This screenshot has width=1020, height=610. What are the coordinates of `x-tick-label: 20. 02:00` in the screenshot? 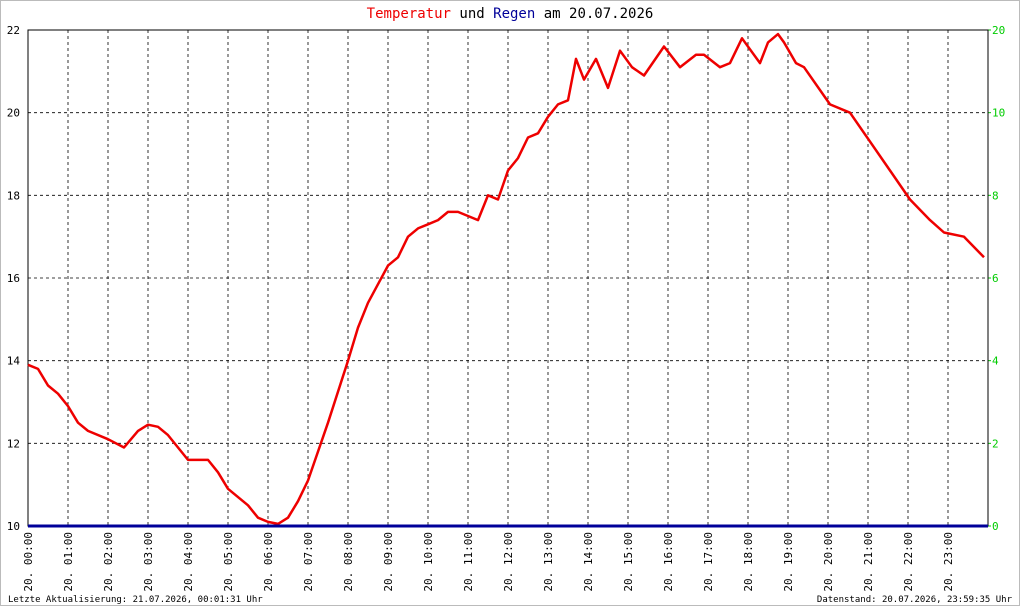 It's located at (108, 562).